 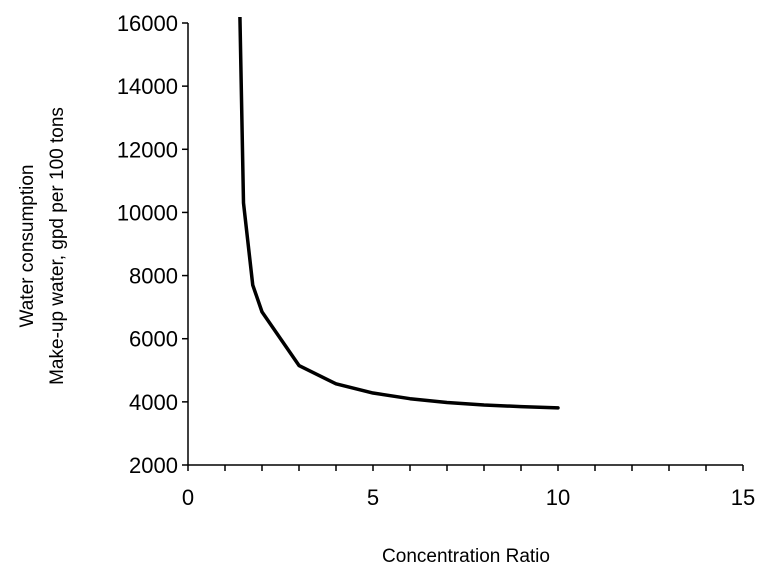 What do you see at coordinates (57, 246) in the screenshot?
I see `y-axis-title-line-2: Make-up water, gpd per 100 tons` at bounding box center [57, 246].